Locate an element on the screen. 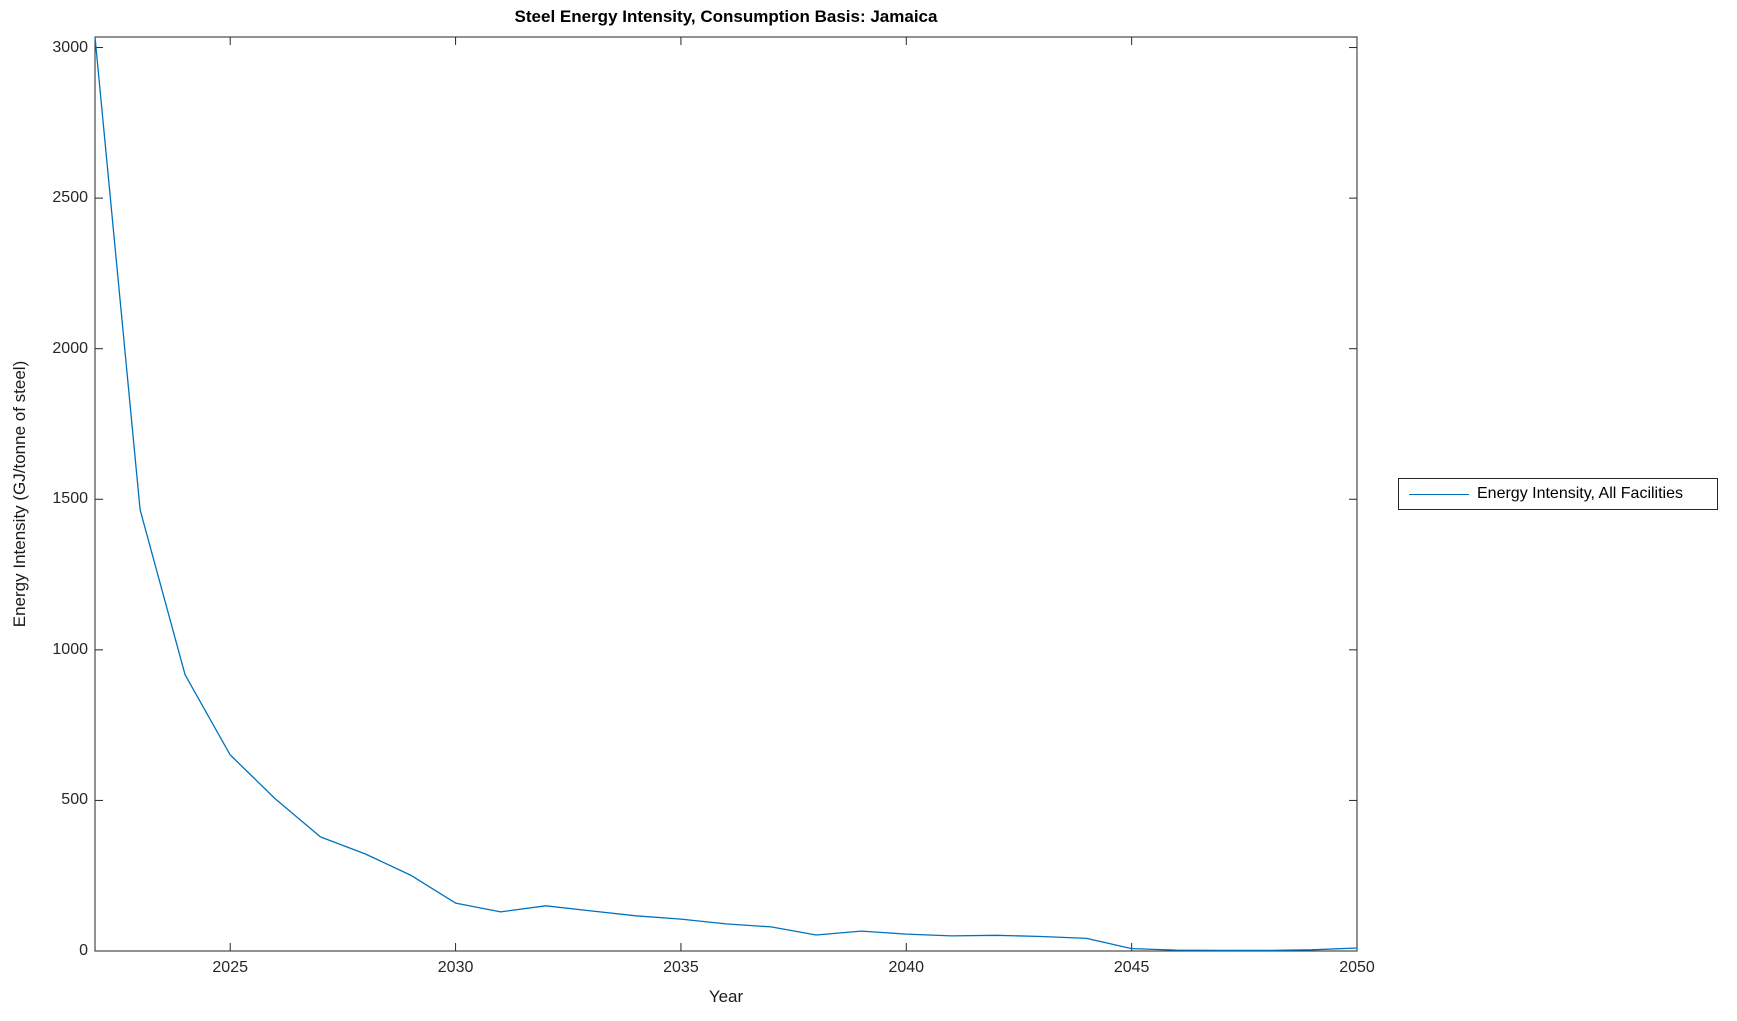  x-tick-label: 2050 is located at coordinates (1357, 967).